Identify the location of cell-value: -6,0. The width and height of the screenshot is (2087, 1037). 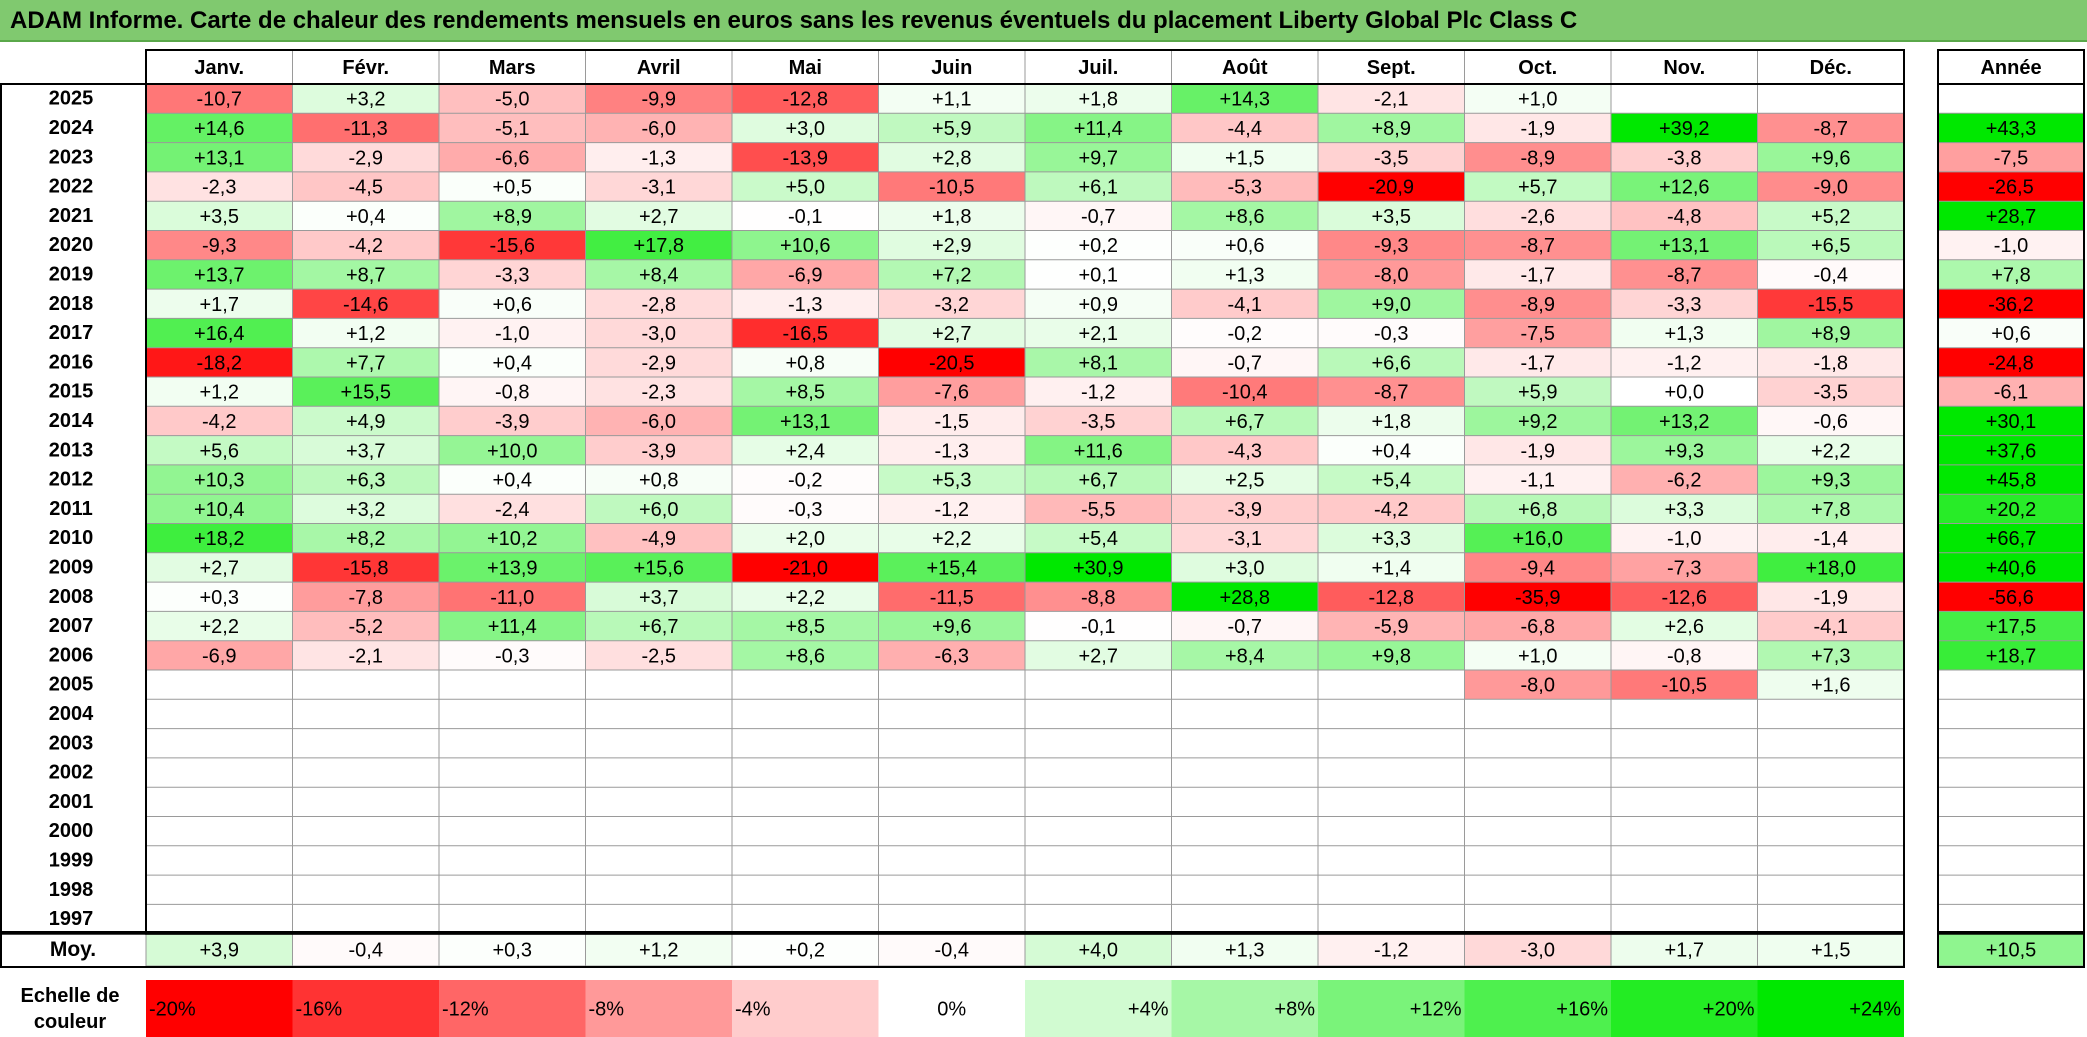
(659, 422).